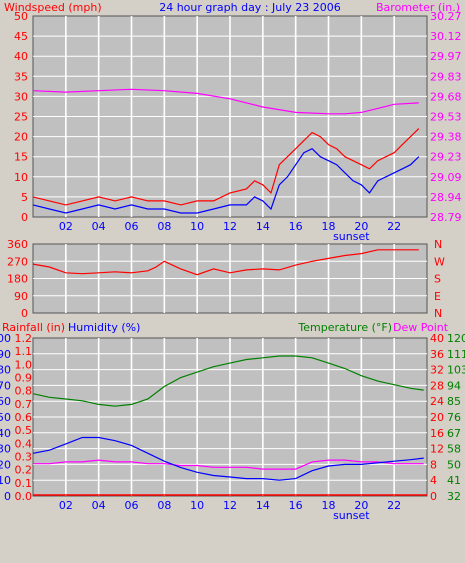 The height and width of the screenshot is (563, 465). I want to click on temperature-line, so click(228, 381).